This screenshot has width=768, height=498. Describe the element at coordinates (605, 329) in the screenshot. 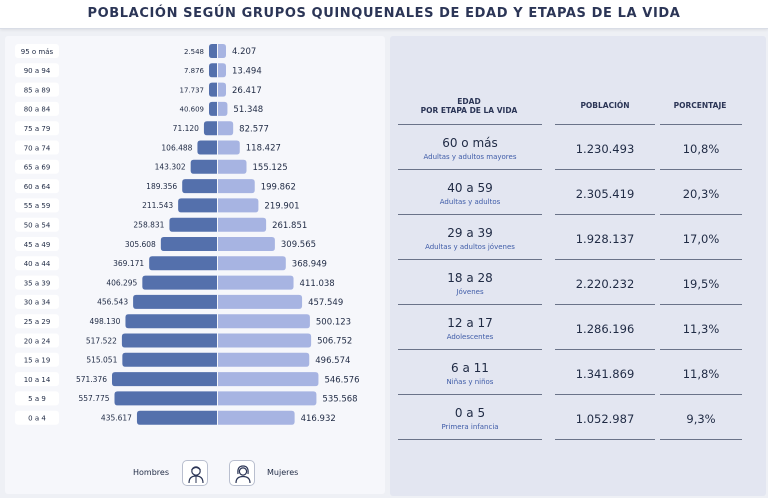

I see `row-population: 1.286.196` at that location.